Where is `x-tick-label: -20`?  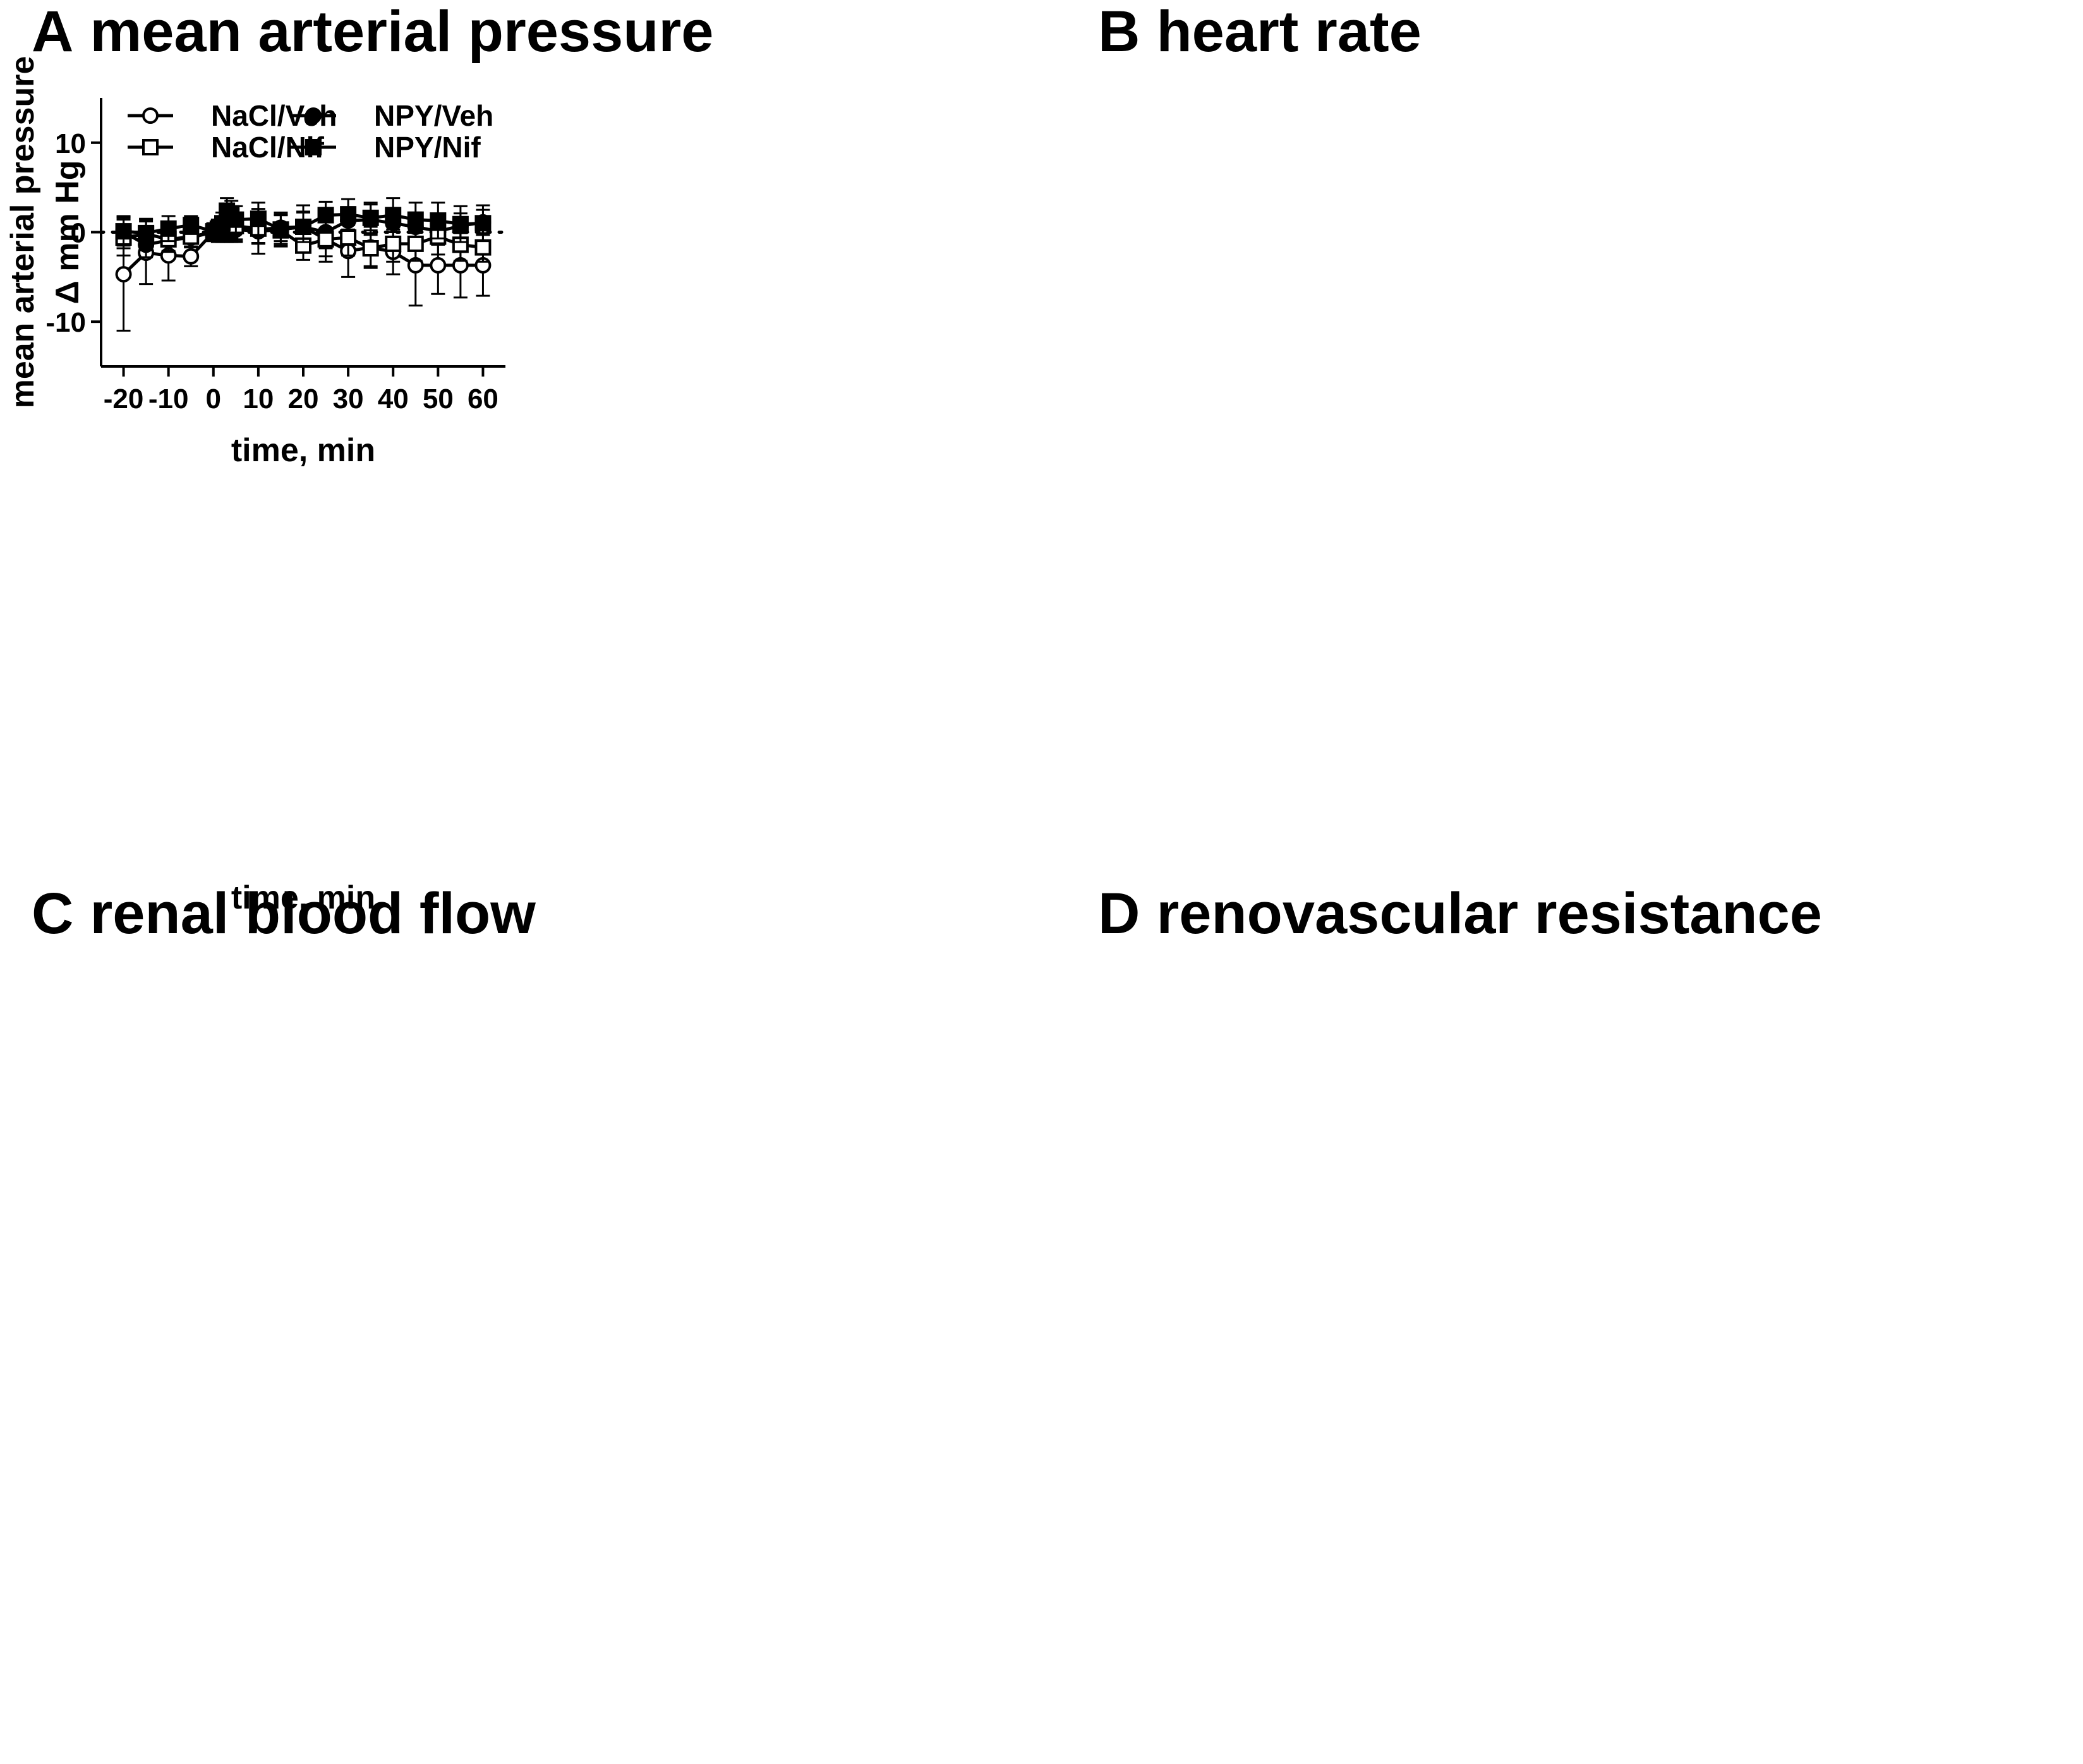 x-tick-label: -20 is located at coordinates (124, 399).